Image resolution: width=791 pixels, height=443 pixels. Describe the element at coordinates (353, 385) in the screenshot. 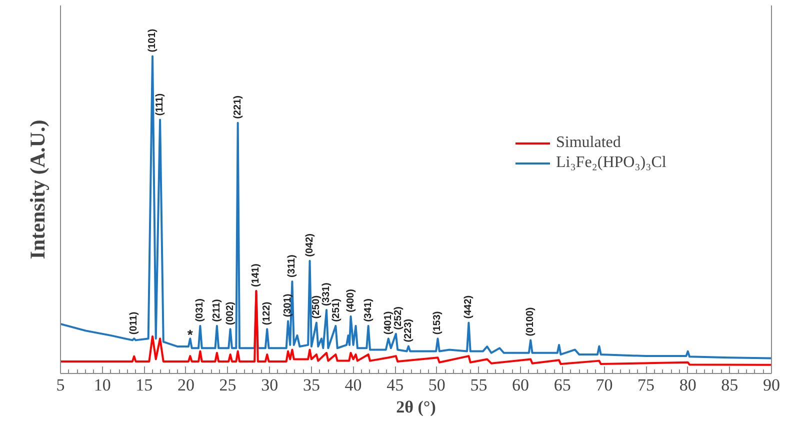

I see `x-tick-label: 40` at that location.